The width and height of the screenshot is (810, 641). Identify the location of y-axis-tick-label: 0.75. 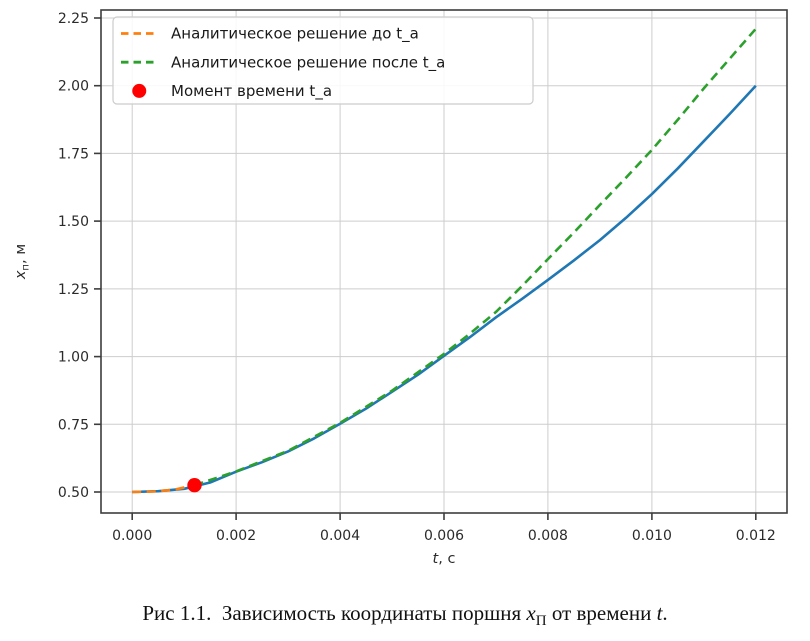
(73, 425).